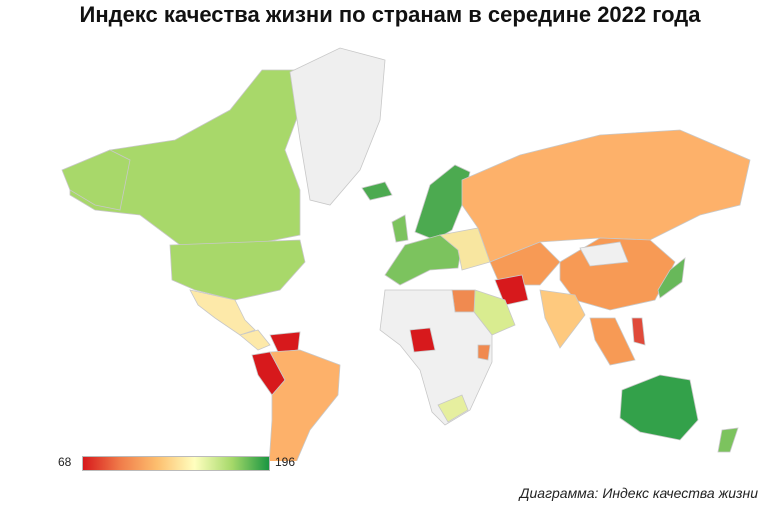 The image size is (780, 505). I want to click on region-southeast-asia, so click(612, 341).